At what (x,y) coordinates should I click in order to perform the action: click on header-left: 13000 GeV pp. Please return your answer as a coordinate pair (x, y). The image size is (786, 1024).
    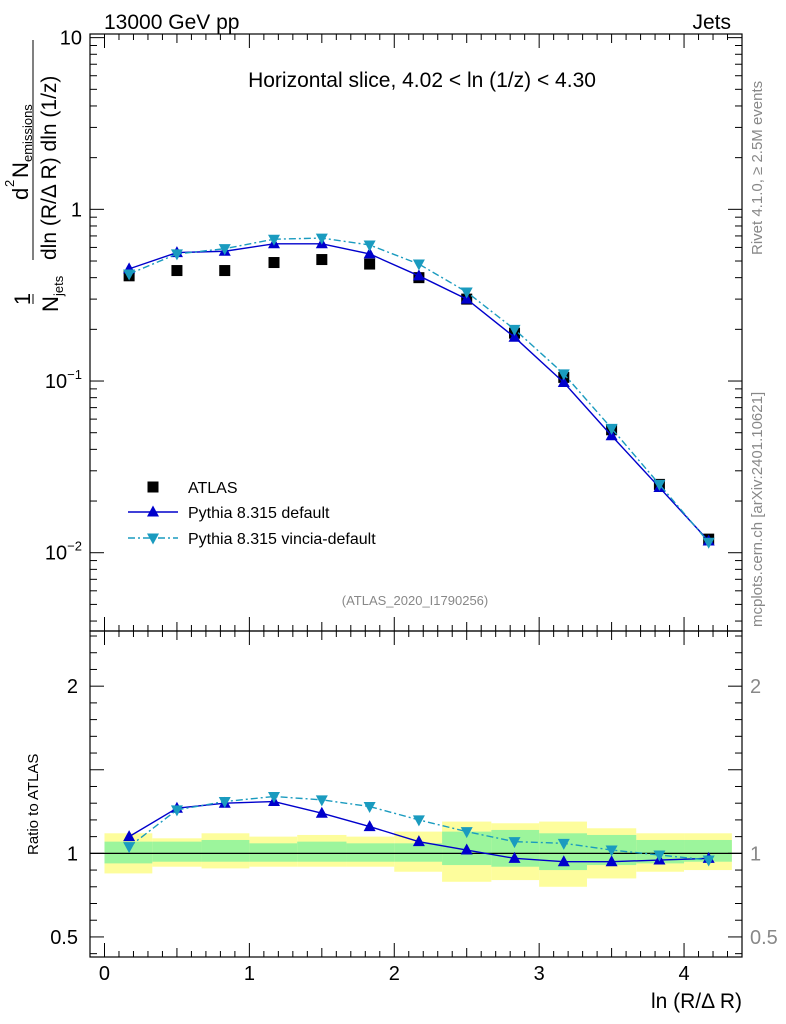
    Looking at the image, I should click on (171, 22).